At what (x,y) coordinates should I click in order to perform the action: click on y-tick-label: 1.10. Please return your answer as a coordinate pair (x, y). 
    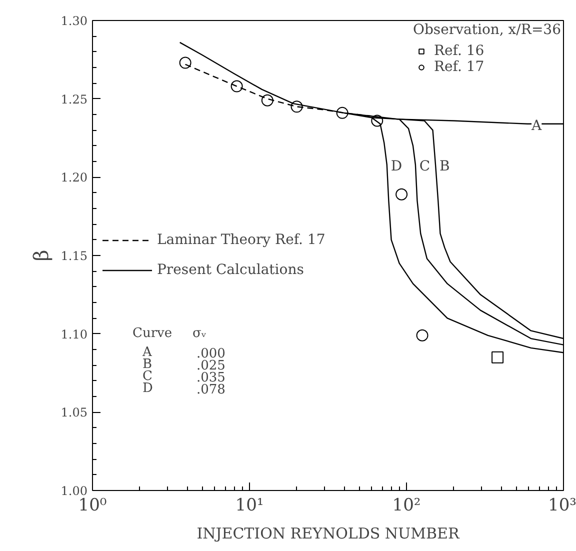
    Looking at the image, I should click on (74, 334).